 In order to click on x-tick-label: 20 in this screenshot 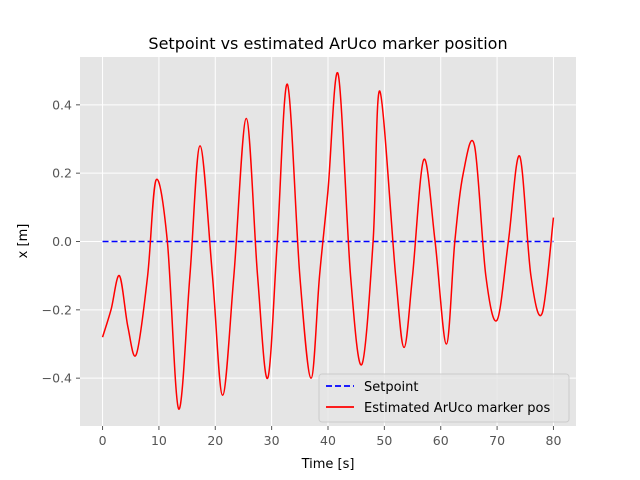, I will do `click(215, 440)`.